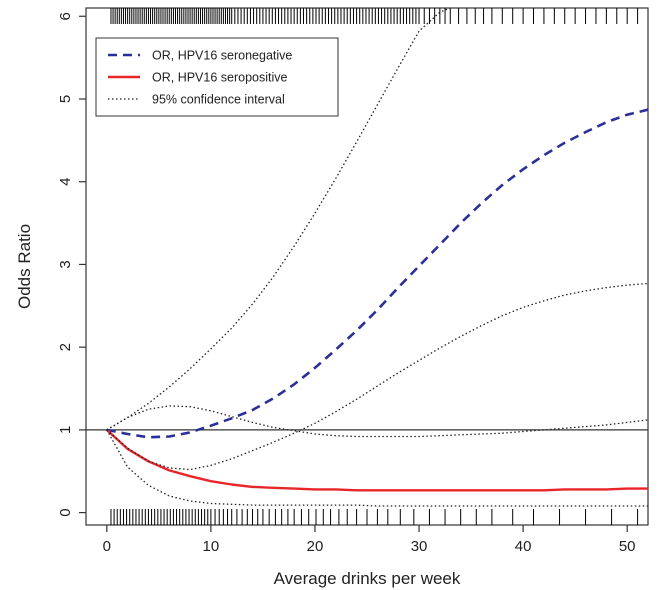  Describe the element at coordinates (24, 266) in the screenshot. I see `y-axis-label: Odds Ratio` at that location.